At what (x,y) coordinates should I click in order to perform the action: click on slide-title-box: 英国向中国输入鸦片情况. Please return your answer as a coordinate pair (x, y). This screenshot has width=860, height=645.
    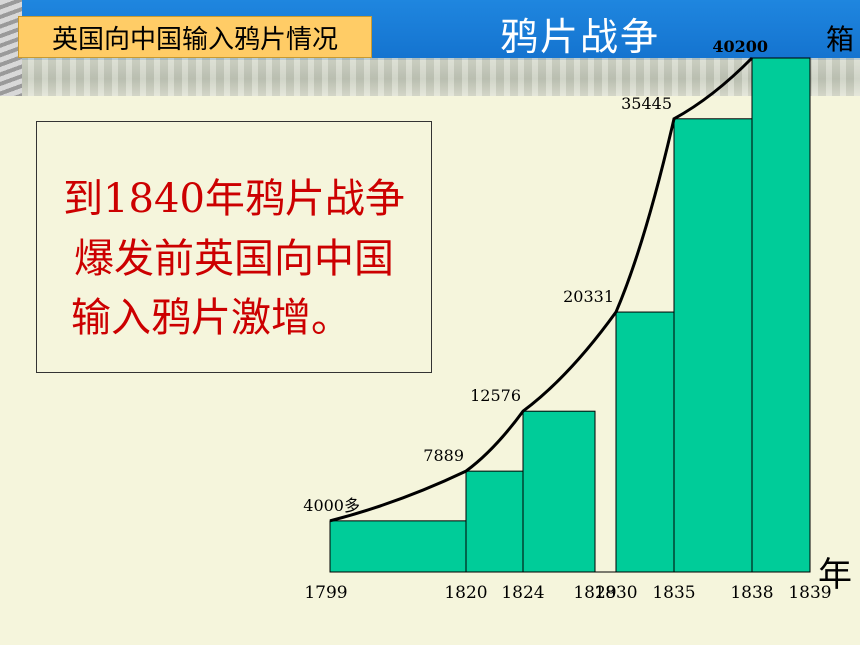
    Looking at the image, I should click on (195, 37).